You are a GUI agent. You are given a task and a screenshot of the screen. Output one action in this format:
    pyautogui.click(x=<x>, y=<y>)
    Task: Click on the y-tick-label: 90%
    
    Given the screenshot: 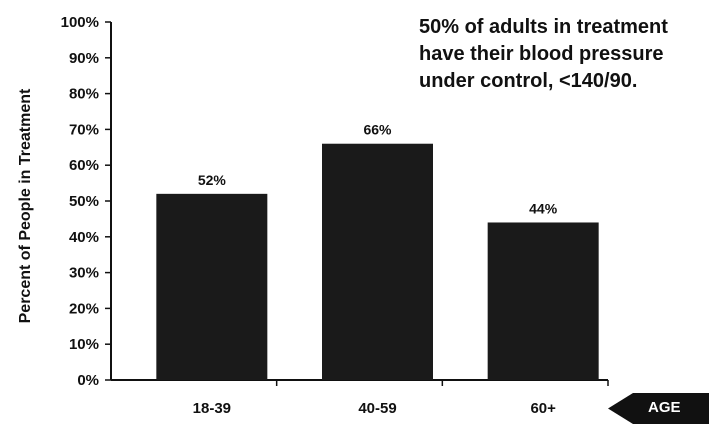 What is the action you would take?
    pyautogui.click(x=84, y=58)
    